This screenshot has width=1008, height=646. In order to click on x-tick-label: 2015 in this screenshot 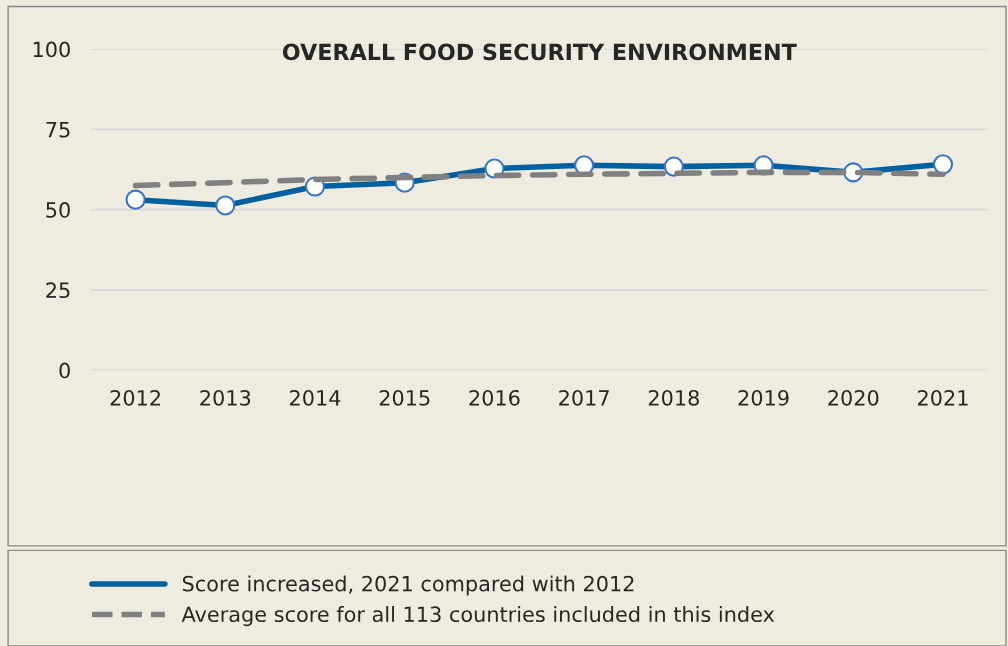, I will do `click(404, 397)`.